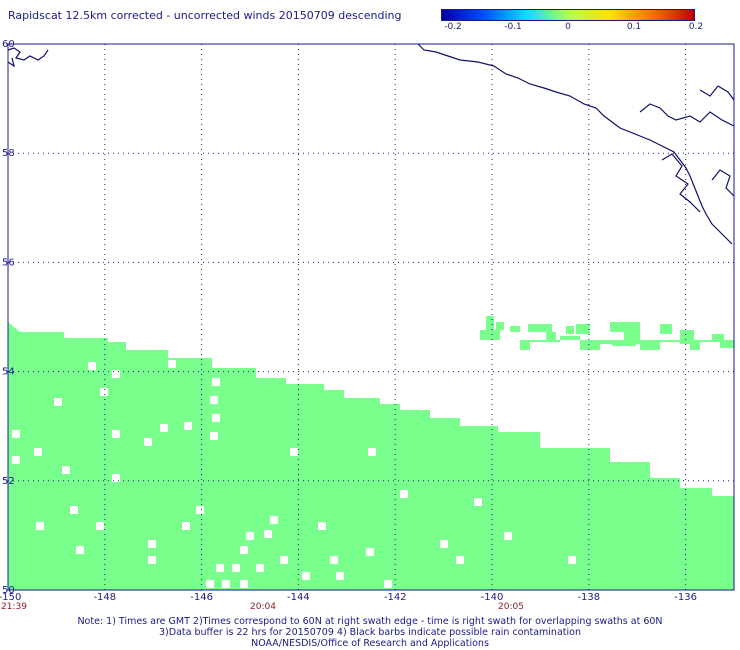  What do you see at coordinates (14, 607) in the screenshot?
I see `time-label: 21:39` at bounding box center [14, 607].